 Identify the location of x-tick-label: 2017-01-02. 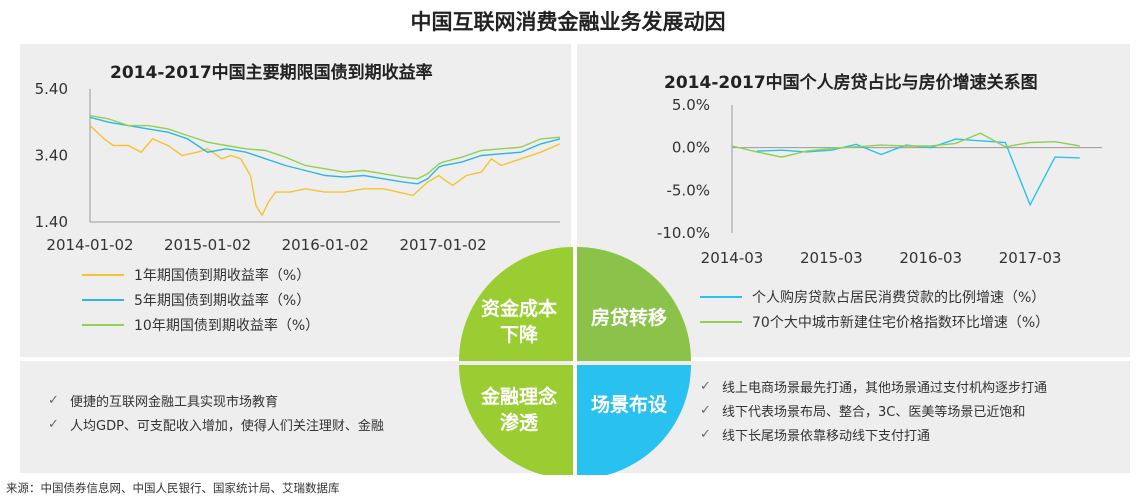
(442, 245).